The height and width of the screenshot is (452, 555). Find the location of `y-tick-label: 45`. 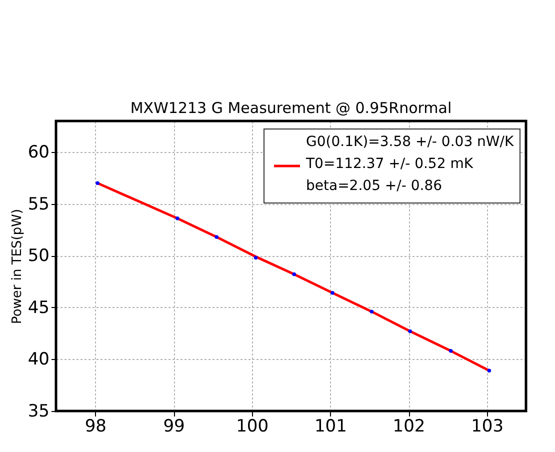

y-tick-label: 45 is located at coordinates (39, 308).